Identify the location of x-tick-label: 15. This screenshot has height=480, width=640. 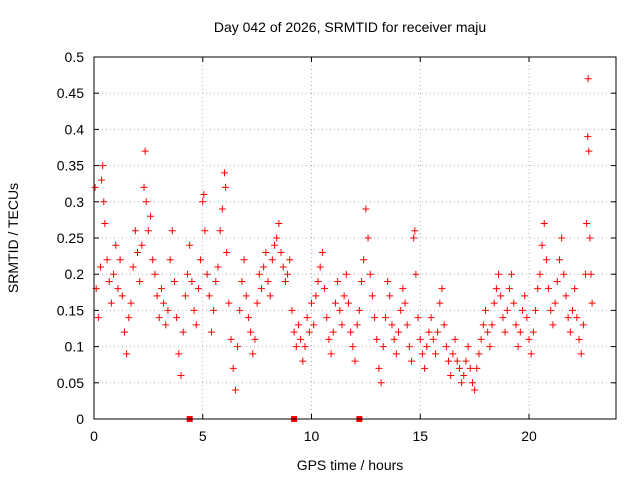
(420, 436).